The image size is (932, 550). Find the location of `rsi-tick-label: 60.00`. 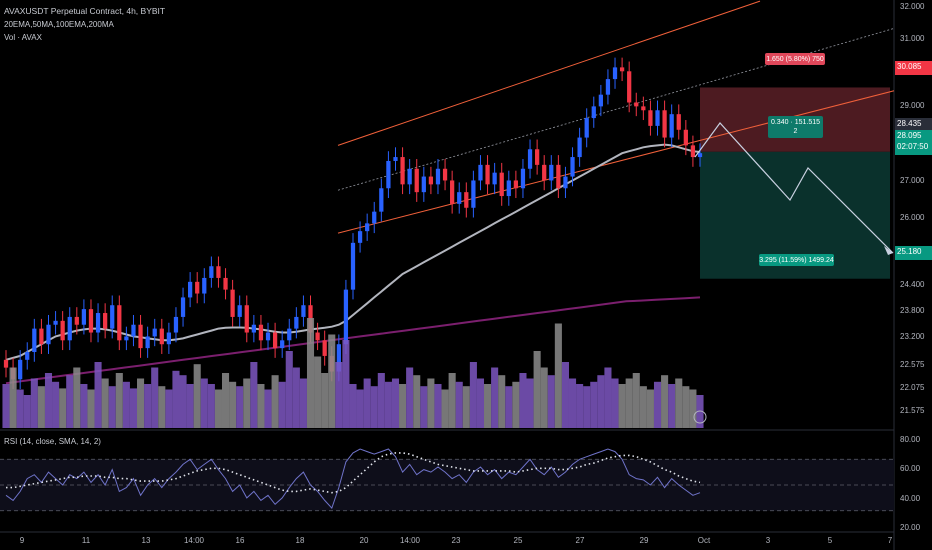

rsi-tick-label: 60.00 is located at coordinates (910, 468).